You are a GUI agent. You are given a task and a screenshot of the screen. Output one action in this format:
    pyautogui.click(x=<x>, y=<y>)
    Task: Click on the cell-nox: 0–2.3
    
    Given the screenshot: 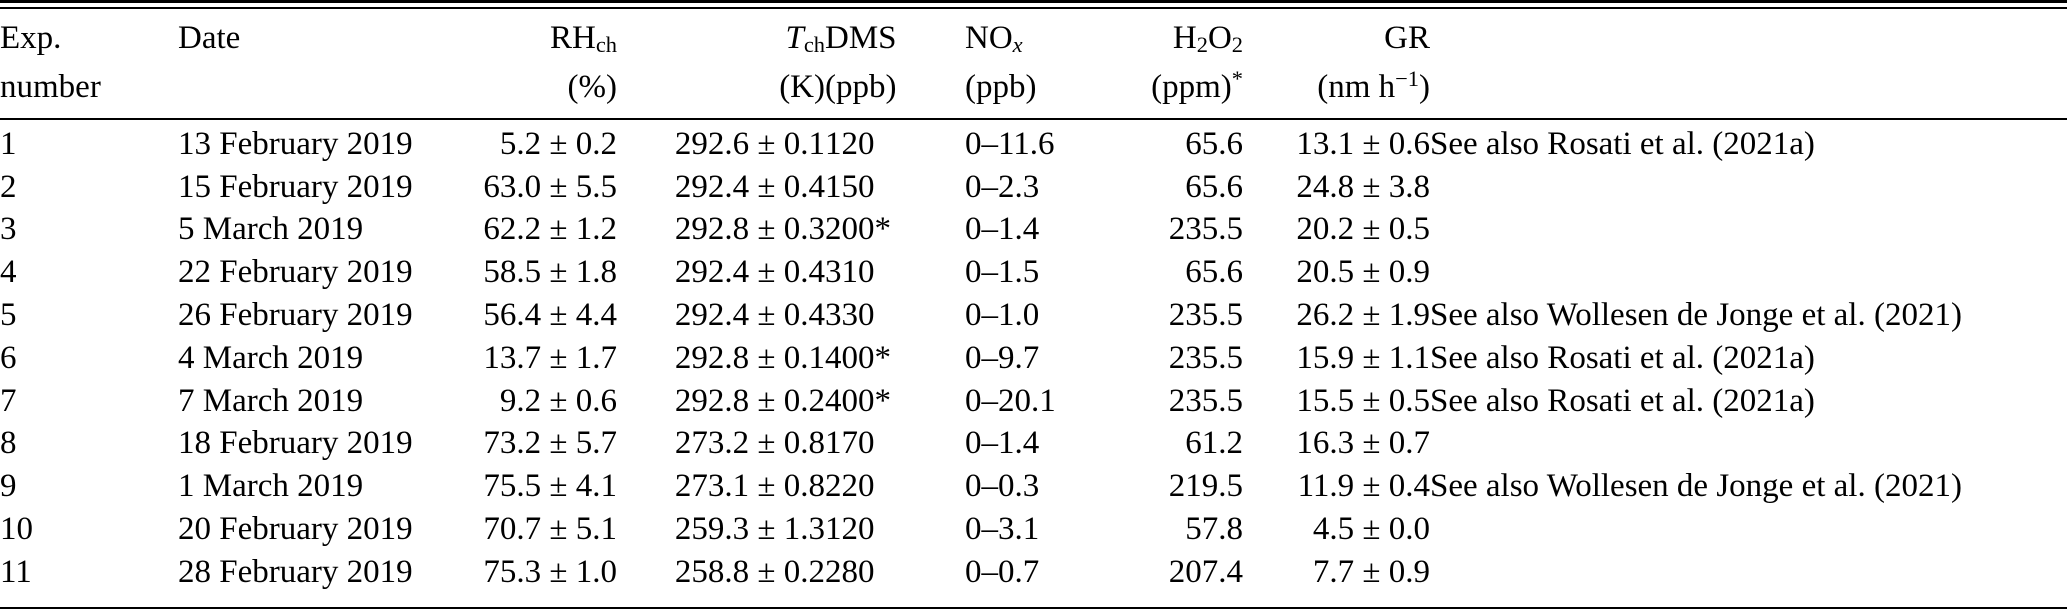 What is the action you would take?
    pyautogui.click(x=1002, y=186)
    